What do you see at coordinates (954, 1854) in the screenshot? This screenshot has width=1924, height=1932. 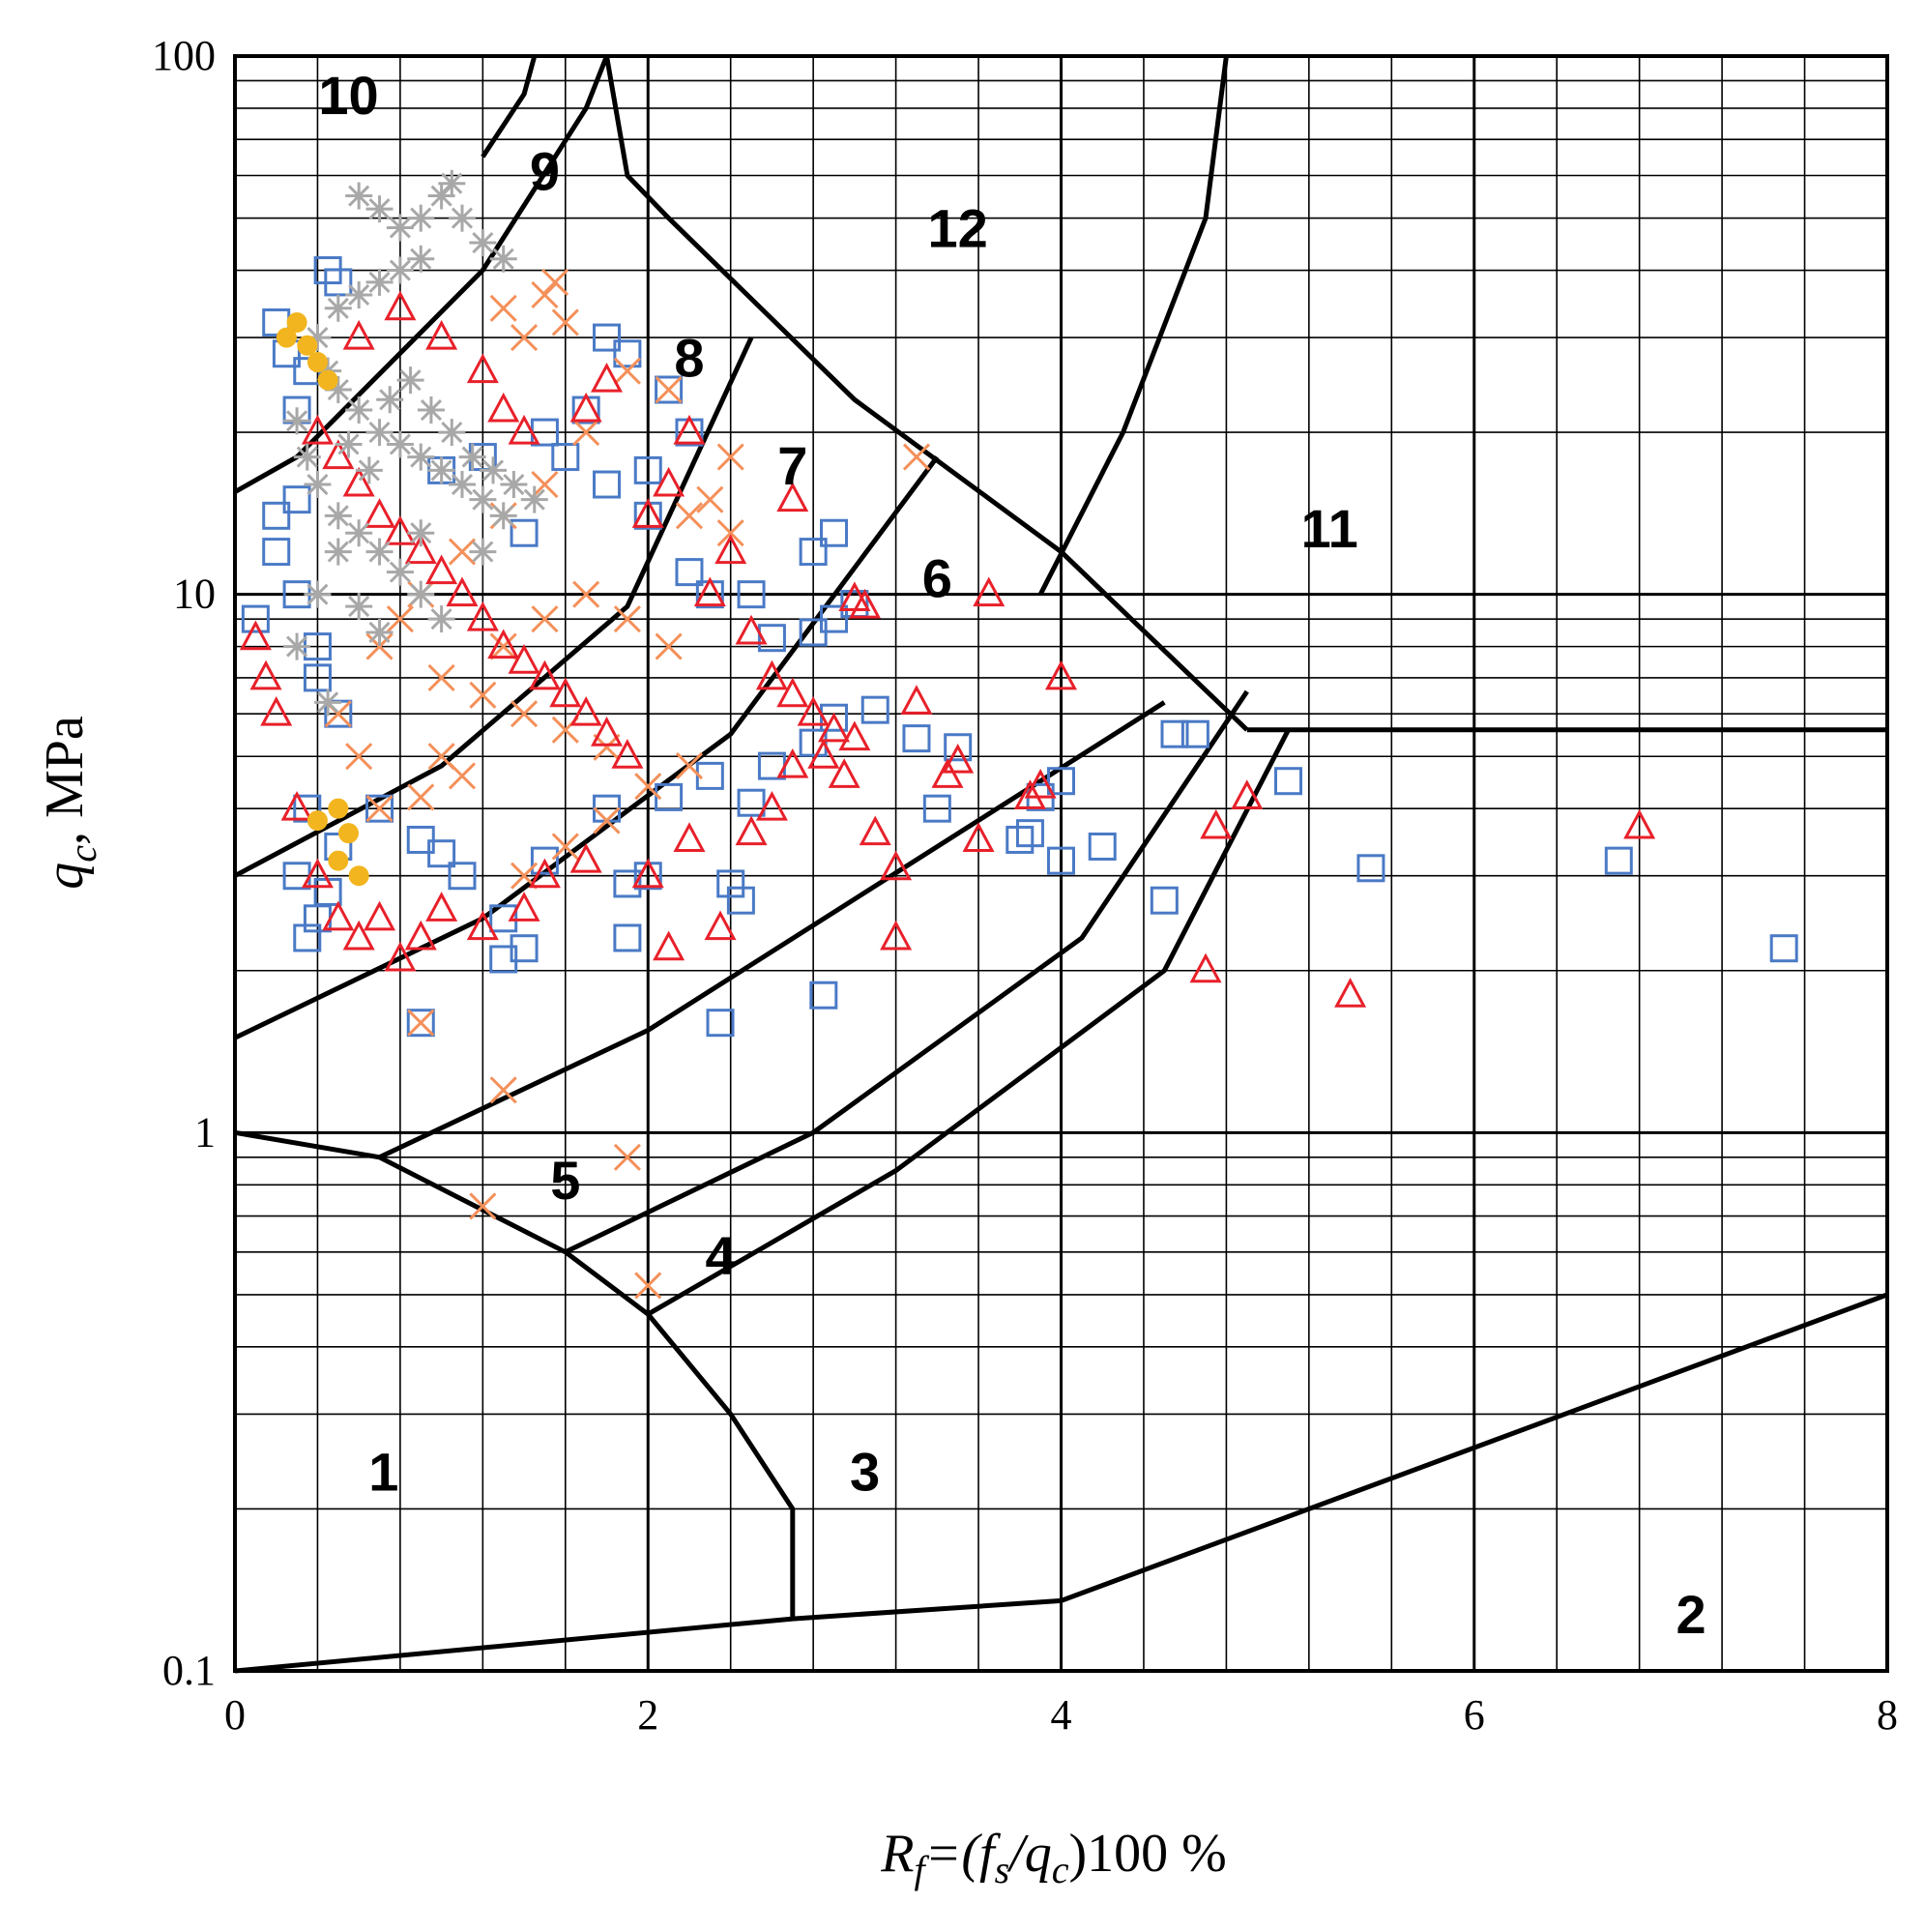 I see `x-axis-title-eq: =(` at bounding box center [954, 1854].